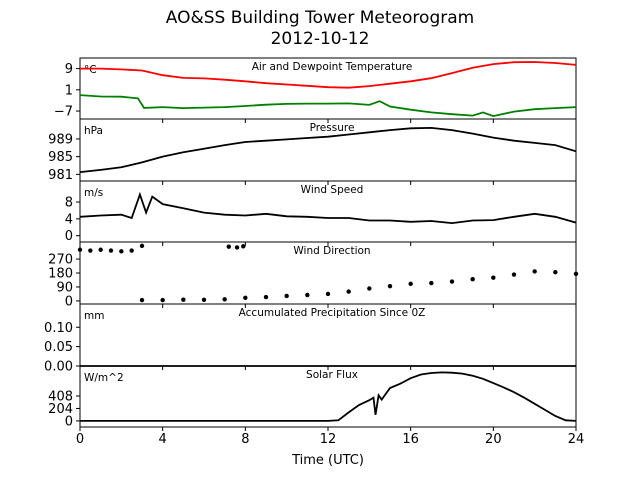 Image resolution: width=640 pixels, height=480 pixels. I want to click on y-tick-label: 0.00, so click(58, 367).